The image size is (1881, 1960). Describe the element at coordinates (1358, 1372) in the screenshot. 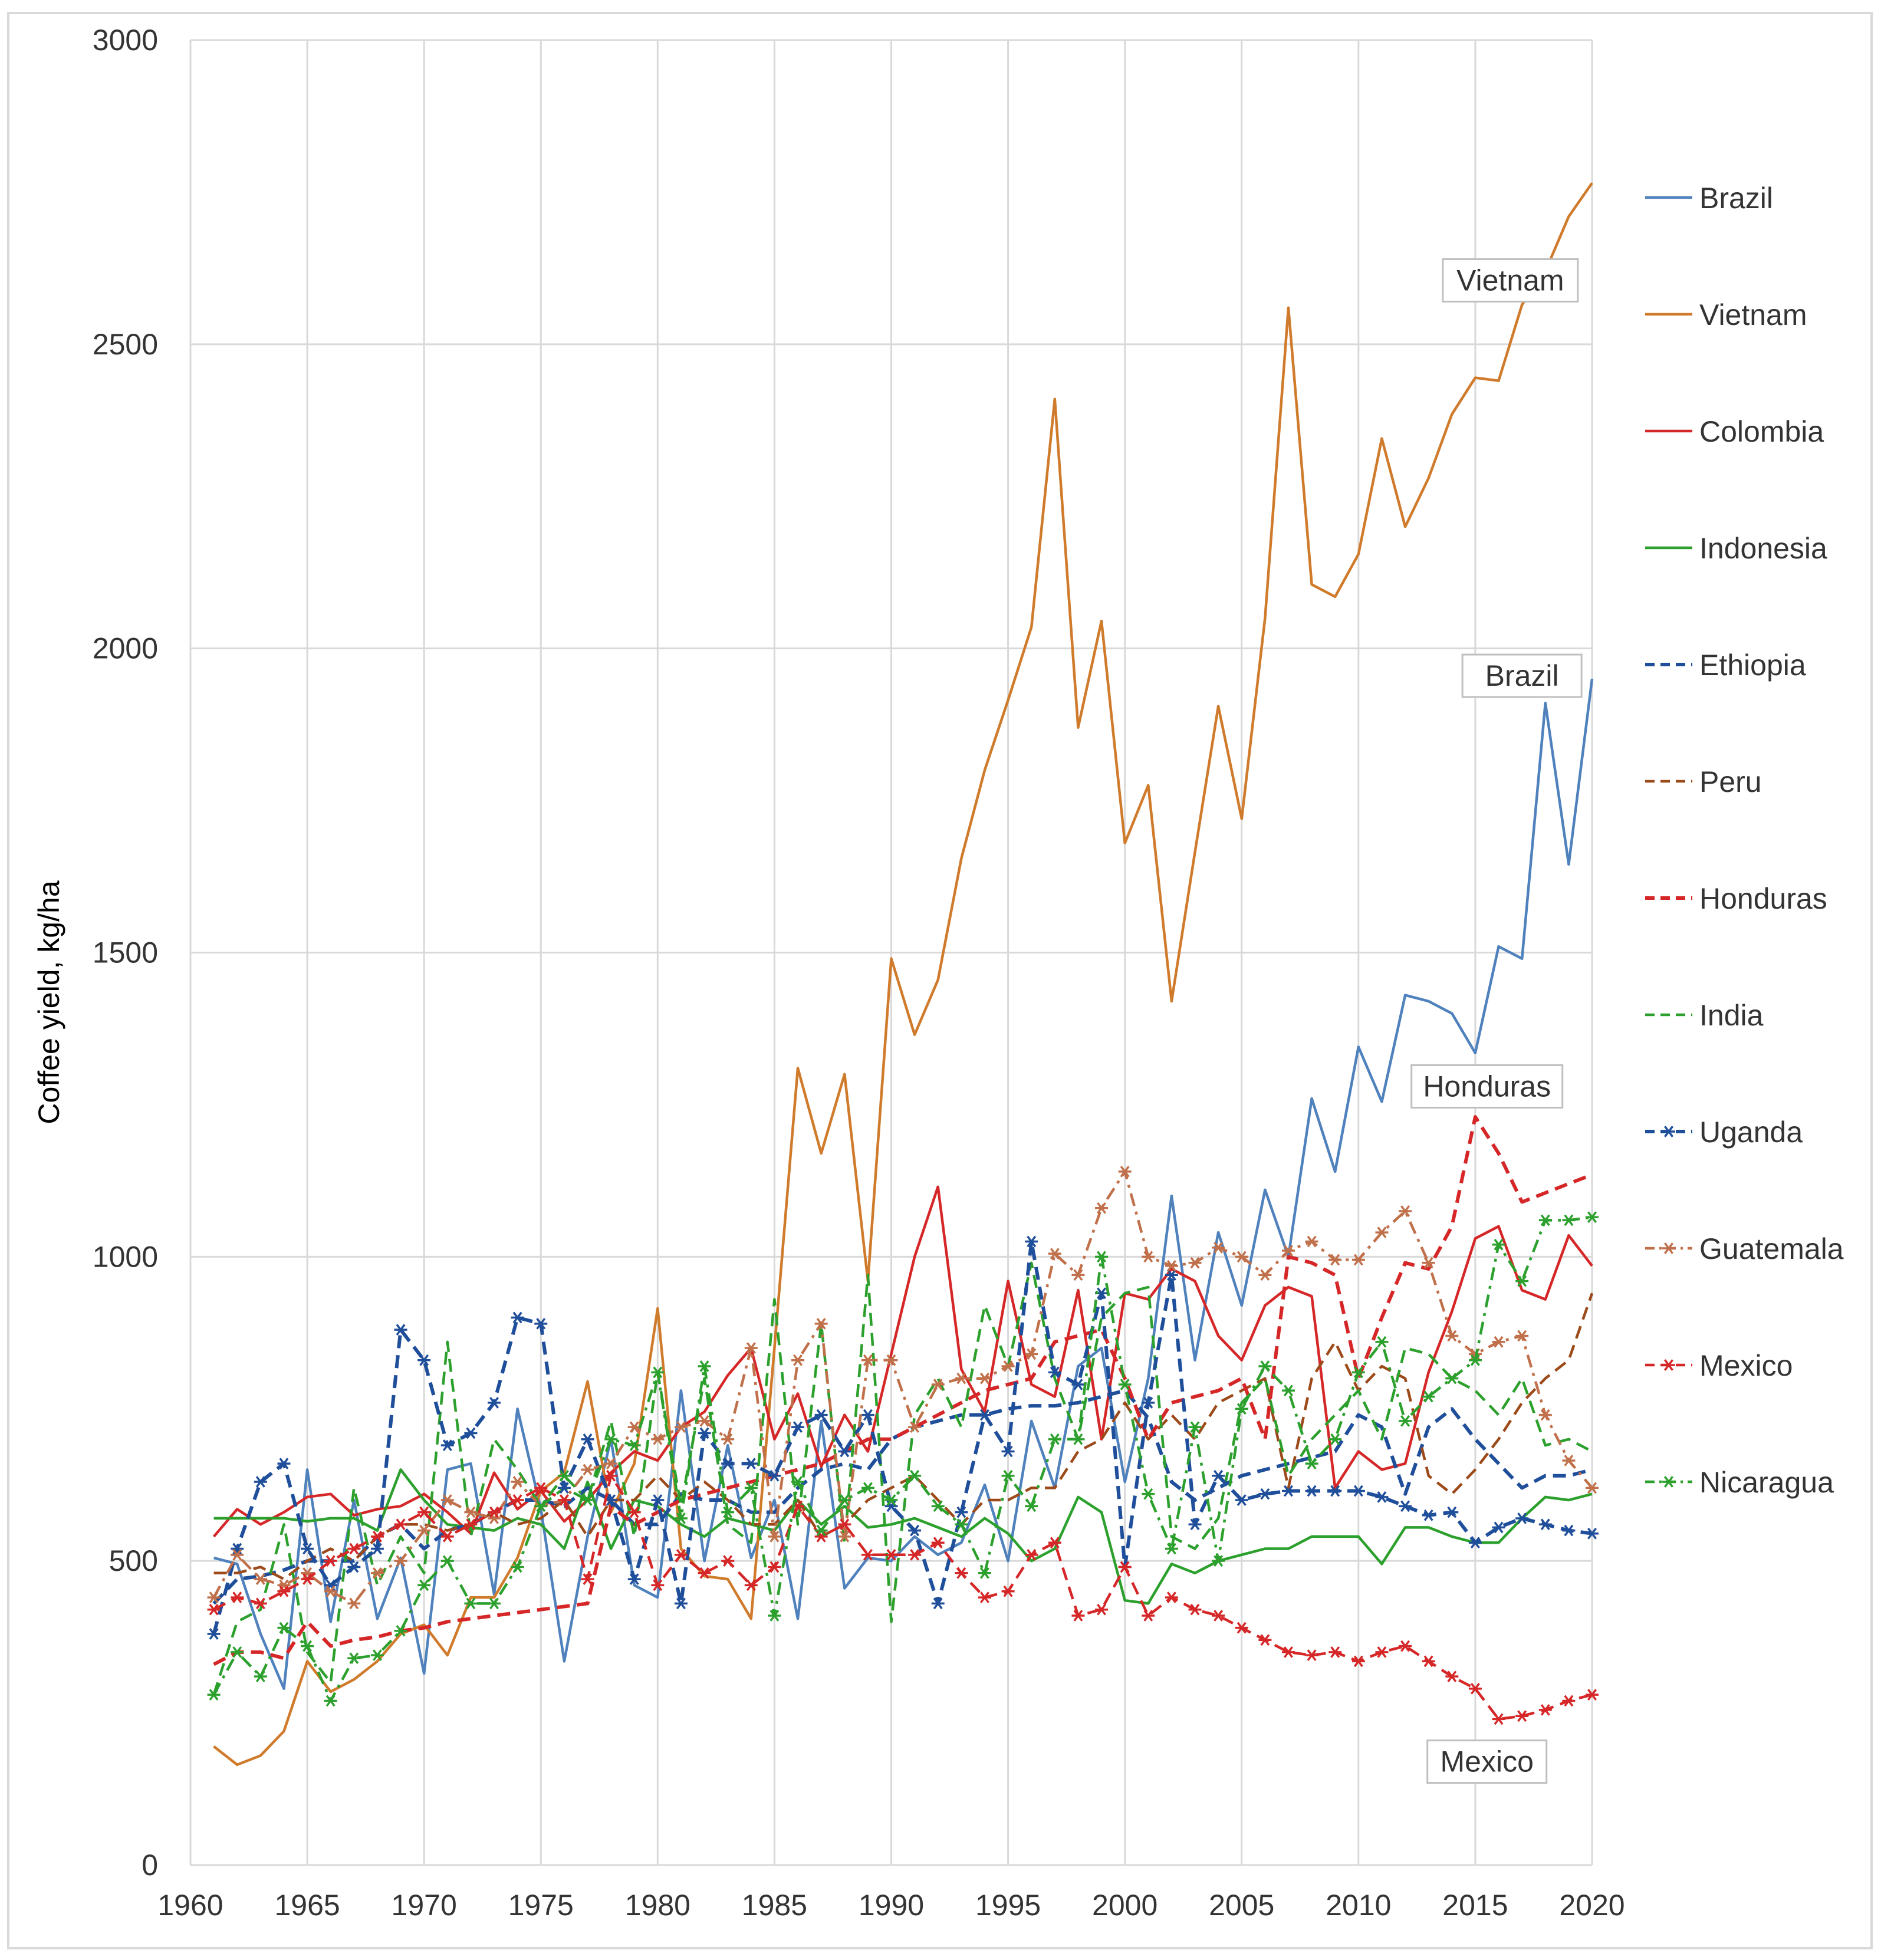

I see `point-nicaragua-2010` at that location.